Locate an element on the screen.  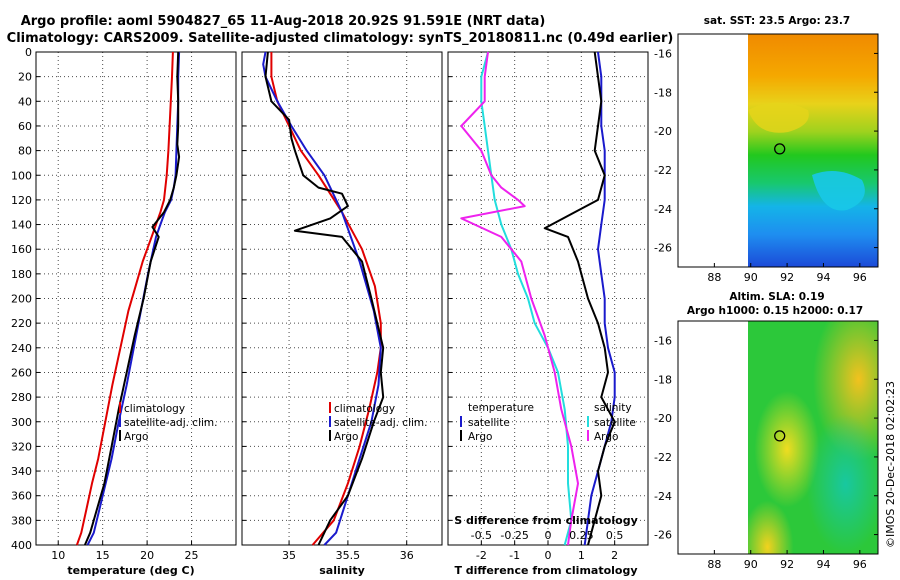
y-tick-label: 20 is located at coordinates (25, 77).